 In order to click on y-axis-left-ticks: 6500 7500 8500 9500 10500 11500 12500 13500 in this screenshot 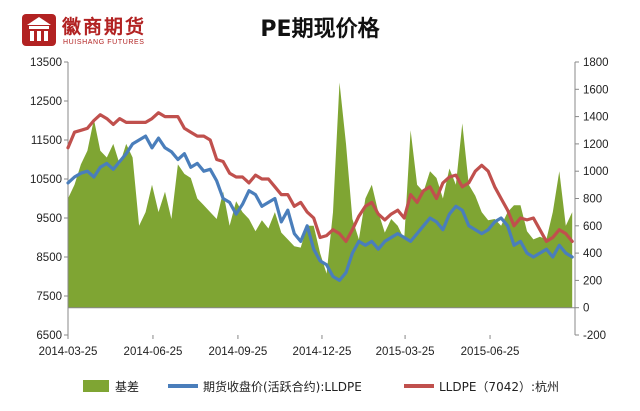, I will do `click(49, 199)`.